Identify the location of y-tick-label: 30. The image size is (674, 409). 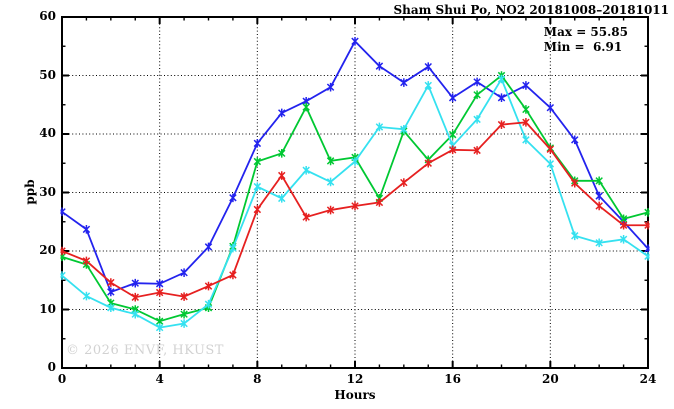
(47, 191).